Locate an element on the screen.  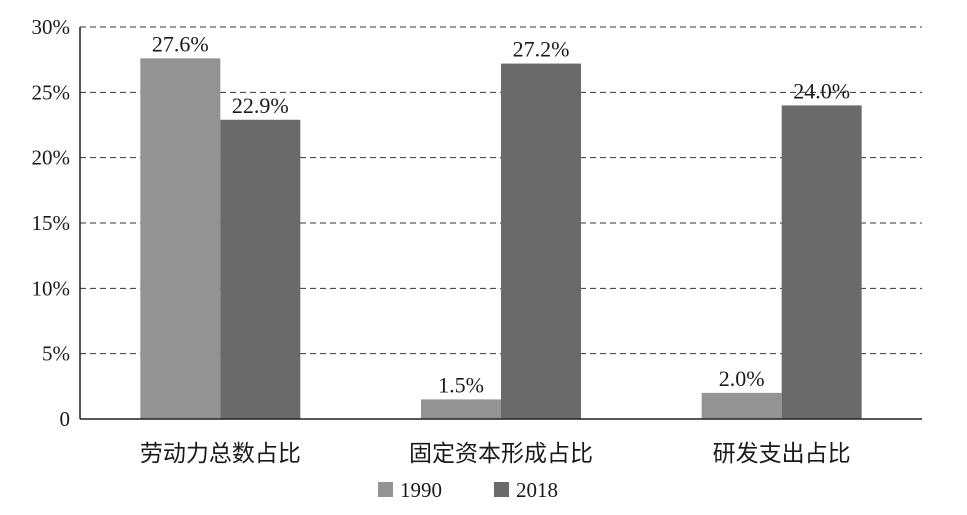
legend: 1990 2018 is located at coordinates (468, 490).